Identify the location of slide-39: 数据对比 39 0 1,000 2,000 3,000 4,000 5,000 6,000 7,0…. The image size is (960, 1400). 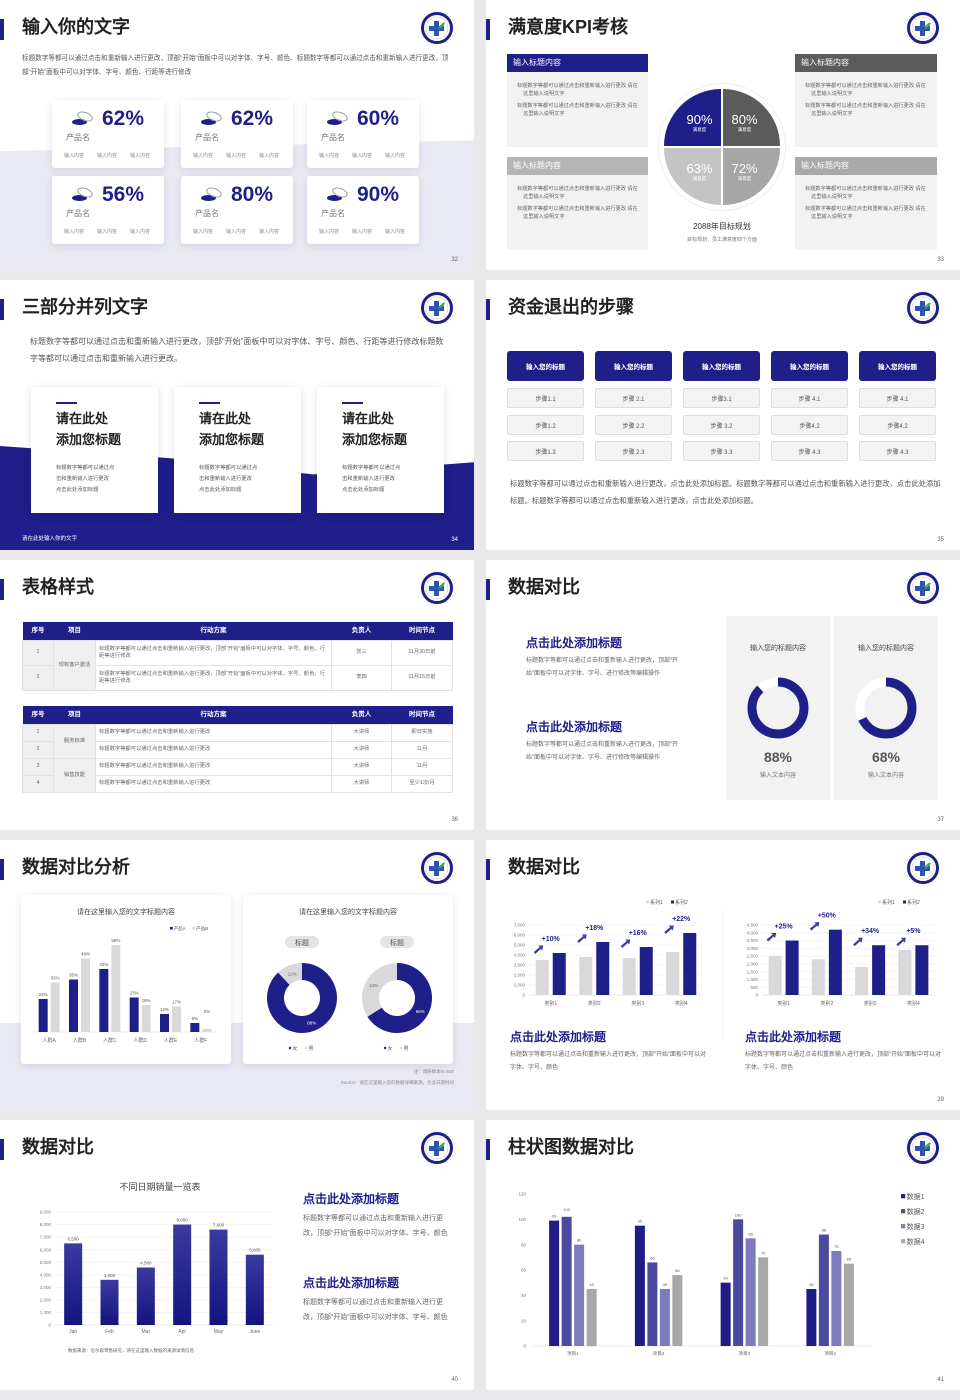
(723, 975).